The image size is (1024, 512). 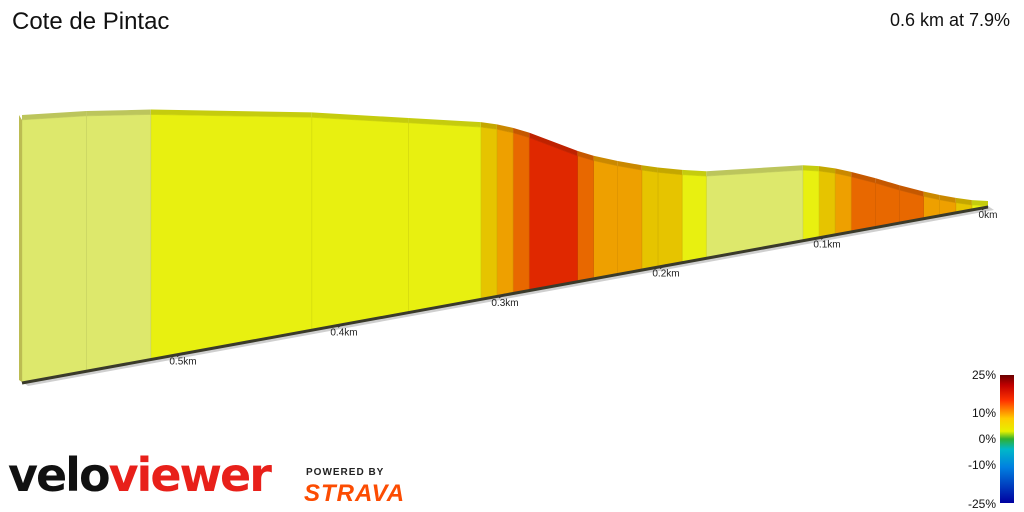 What do you see at coordinates (190, 475) in the screenshot?
I see `logo-part-viewer: viewer` at bounding box center [190, 475].